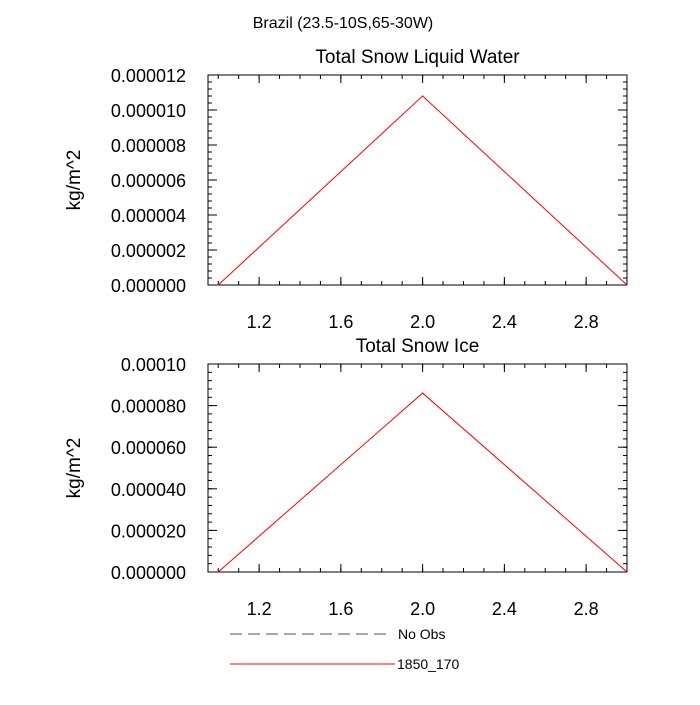 The height and width of the screenshot is (705, 700). I want to click on y-tick-label: 0.000060, so click(148, 448).